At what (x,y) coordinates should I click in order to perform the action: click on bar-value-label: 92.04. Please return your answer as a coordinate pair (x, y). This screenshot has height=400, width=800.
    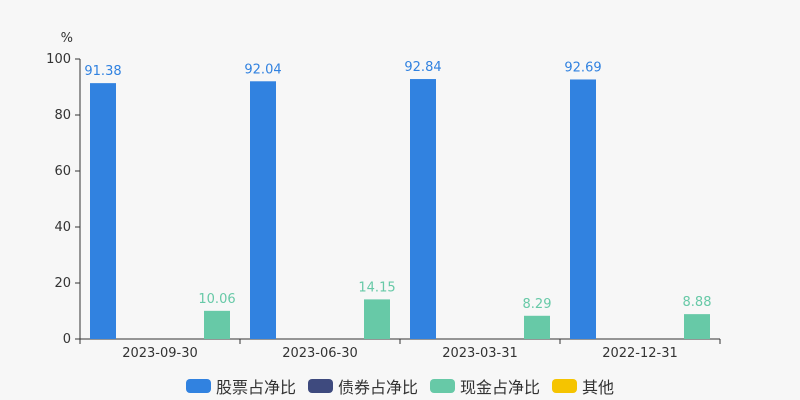
    Looking at the image, I should click on (262, 69).